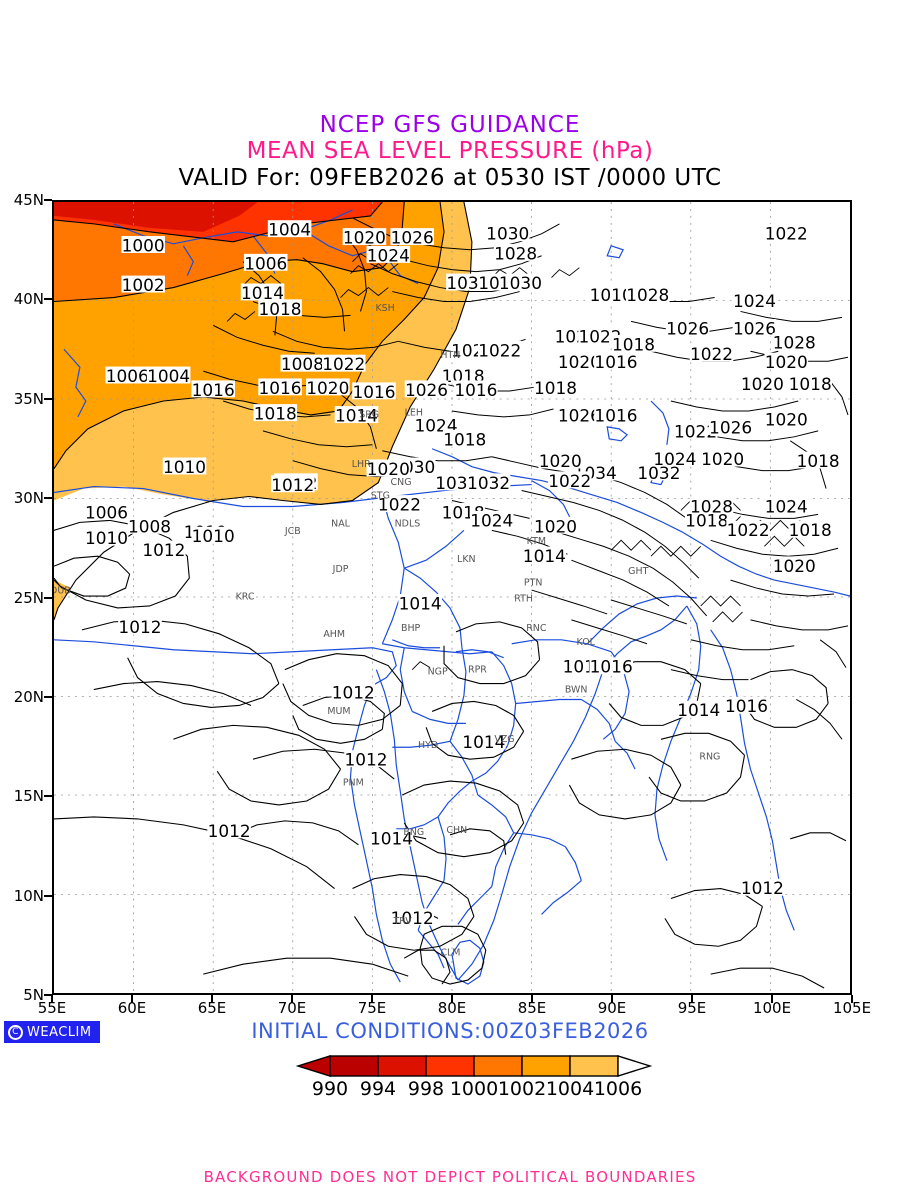 The width and height of the screenshot is (900, 1200). What do you see at coordinates (127, 376) in the screenshot?
I see `contour-value-label: 1006` at bounding box center [127, 376].